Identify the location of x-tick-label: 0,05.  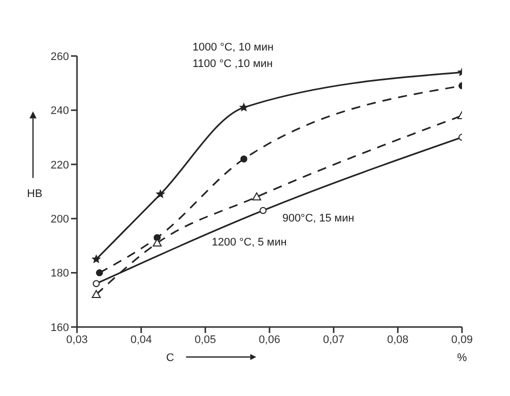
(205, 340).